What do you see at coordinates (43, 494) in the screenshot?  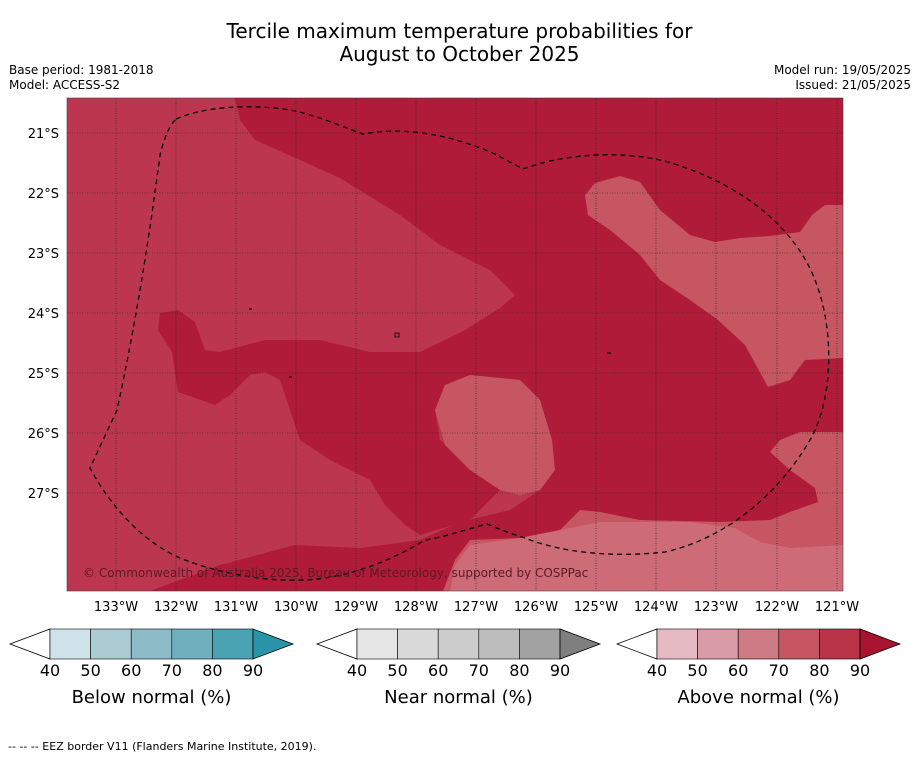 I see `lat-tick-label: 27°S` at bounding box center [43, 494].